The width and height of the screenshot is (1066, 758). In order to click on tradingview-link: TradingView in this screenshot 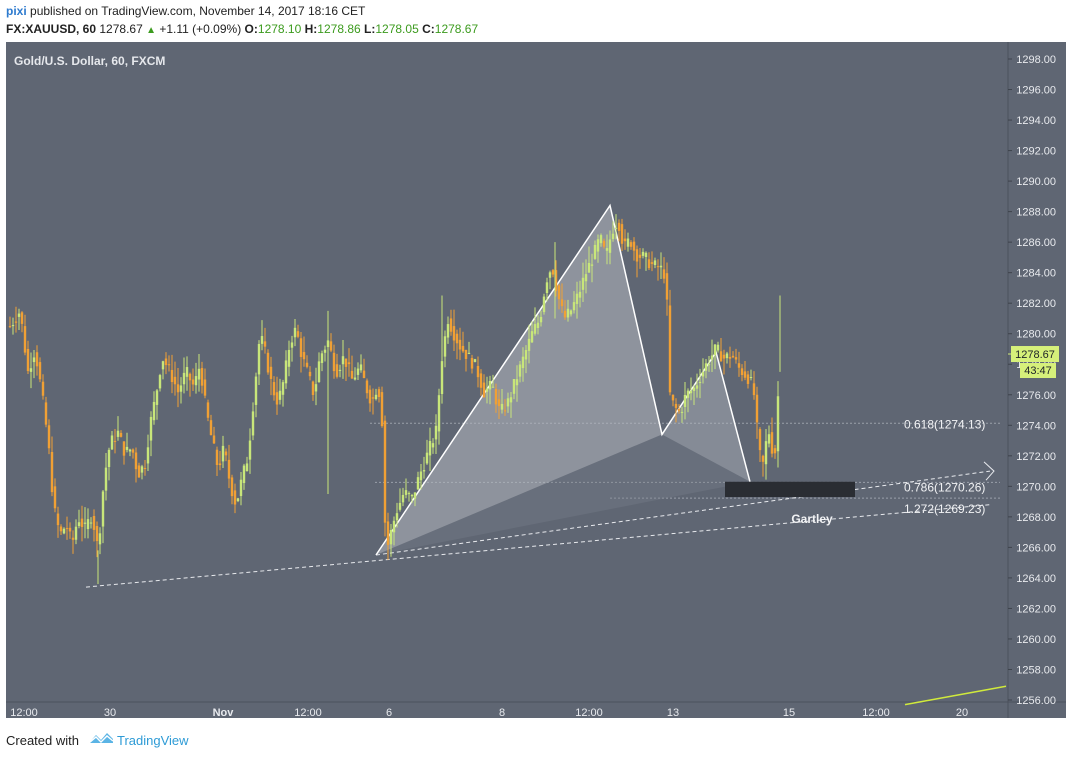, I will do `click(153, 740)`.